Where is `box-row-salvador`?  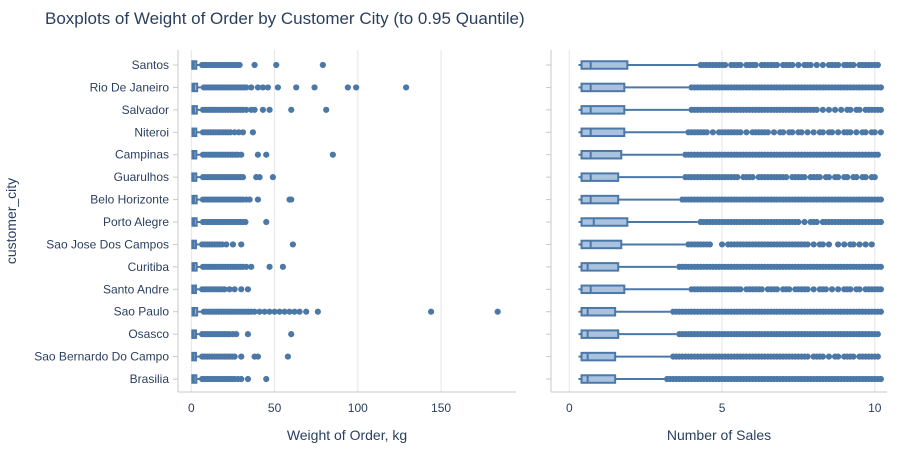 box-row-salvador is located at coordinates (715, 110).